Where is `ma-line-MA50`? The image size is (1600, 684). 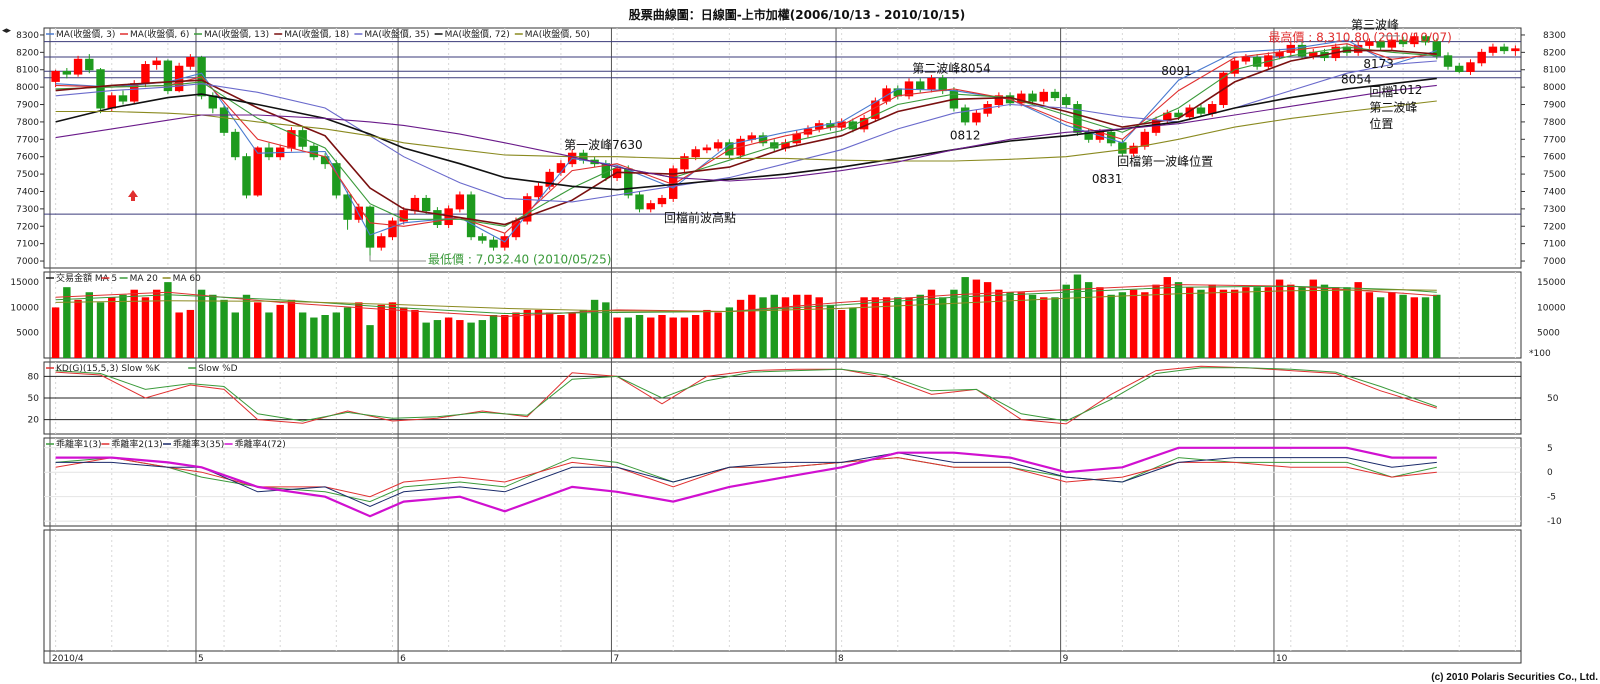
ma-line-MA50 is located at coordinates (746, 131).